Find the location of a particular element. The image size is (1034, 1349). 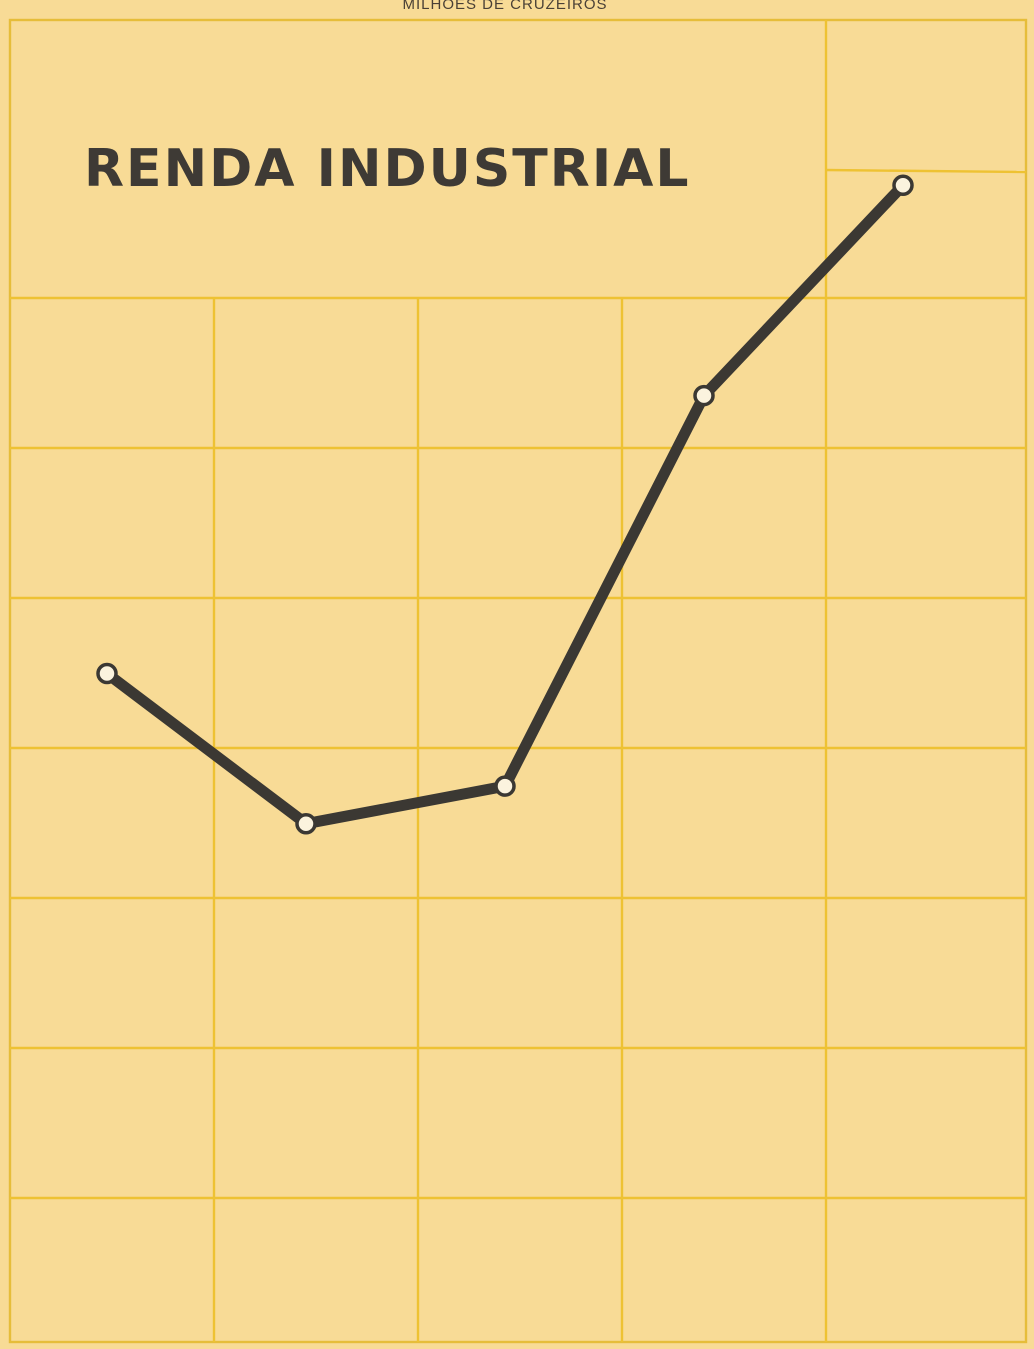

grid-hline is located at coordinates (926, 171).